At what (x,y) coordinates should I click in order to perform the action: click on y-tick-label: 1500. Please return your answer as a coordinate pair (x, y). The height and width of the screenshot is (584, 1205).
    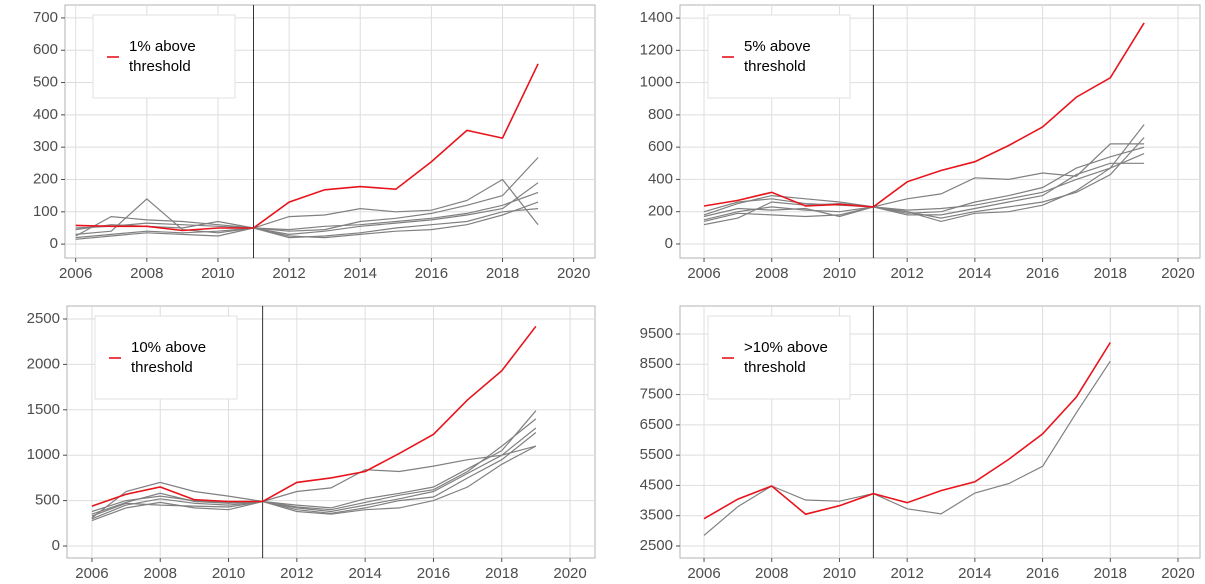
    Looking at the image, I should click on (43, 409).